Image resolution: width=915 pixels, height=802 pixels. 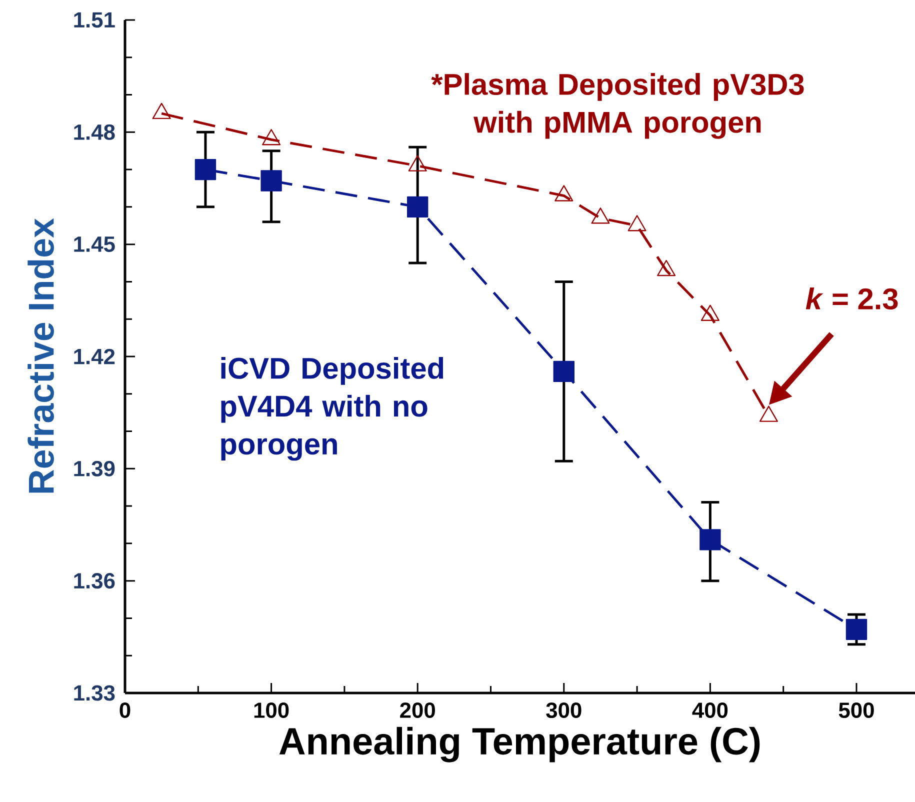 What do you see at coordinates (519, 744) in the screenshot?
I see `x-axis-title: Annealing Temperature (C)` at bounding box center [519, 744].